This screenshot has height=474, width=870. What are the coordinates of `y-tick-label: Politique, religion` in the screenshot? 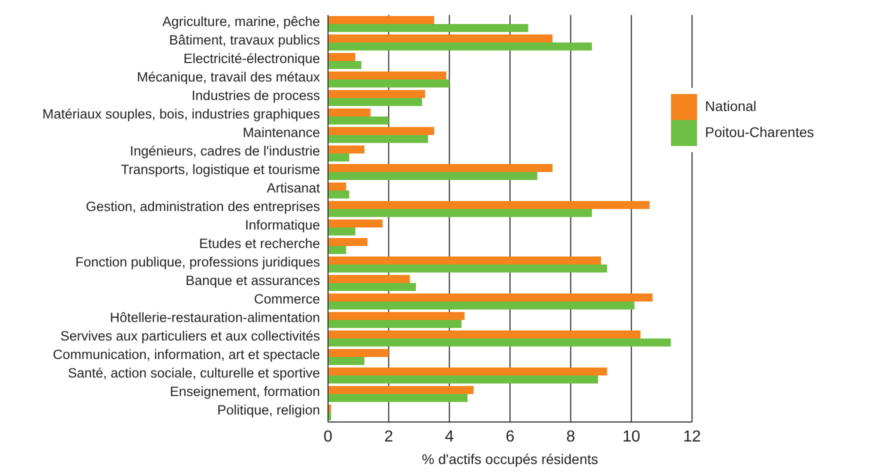 It's located at (268, 410).